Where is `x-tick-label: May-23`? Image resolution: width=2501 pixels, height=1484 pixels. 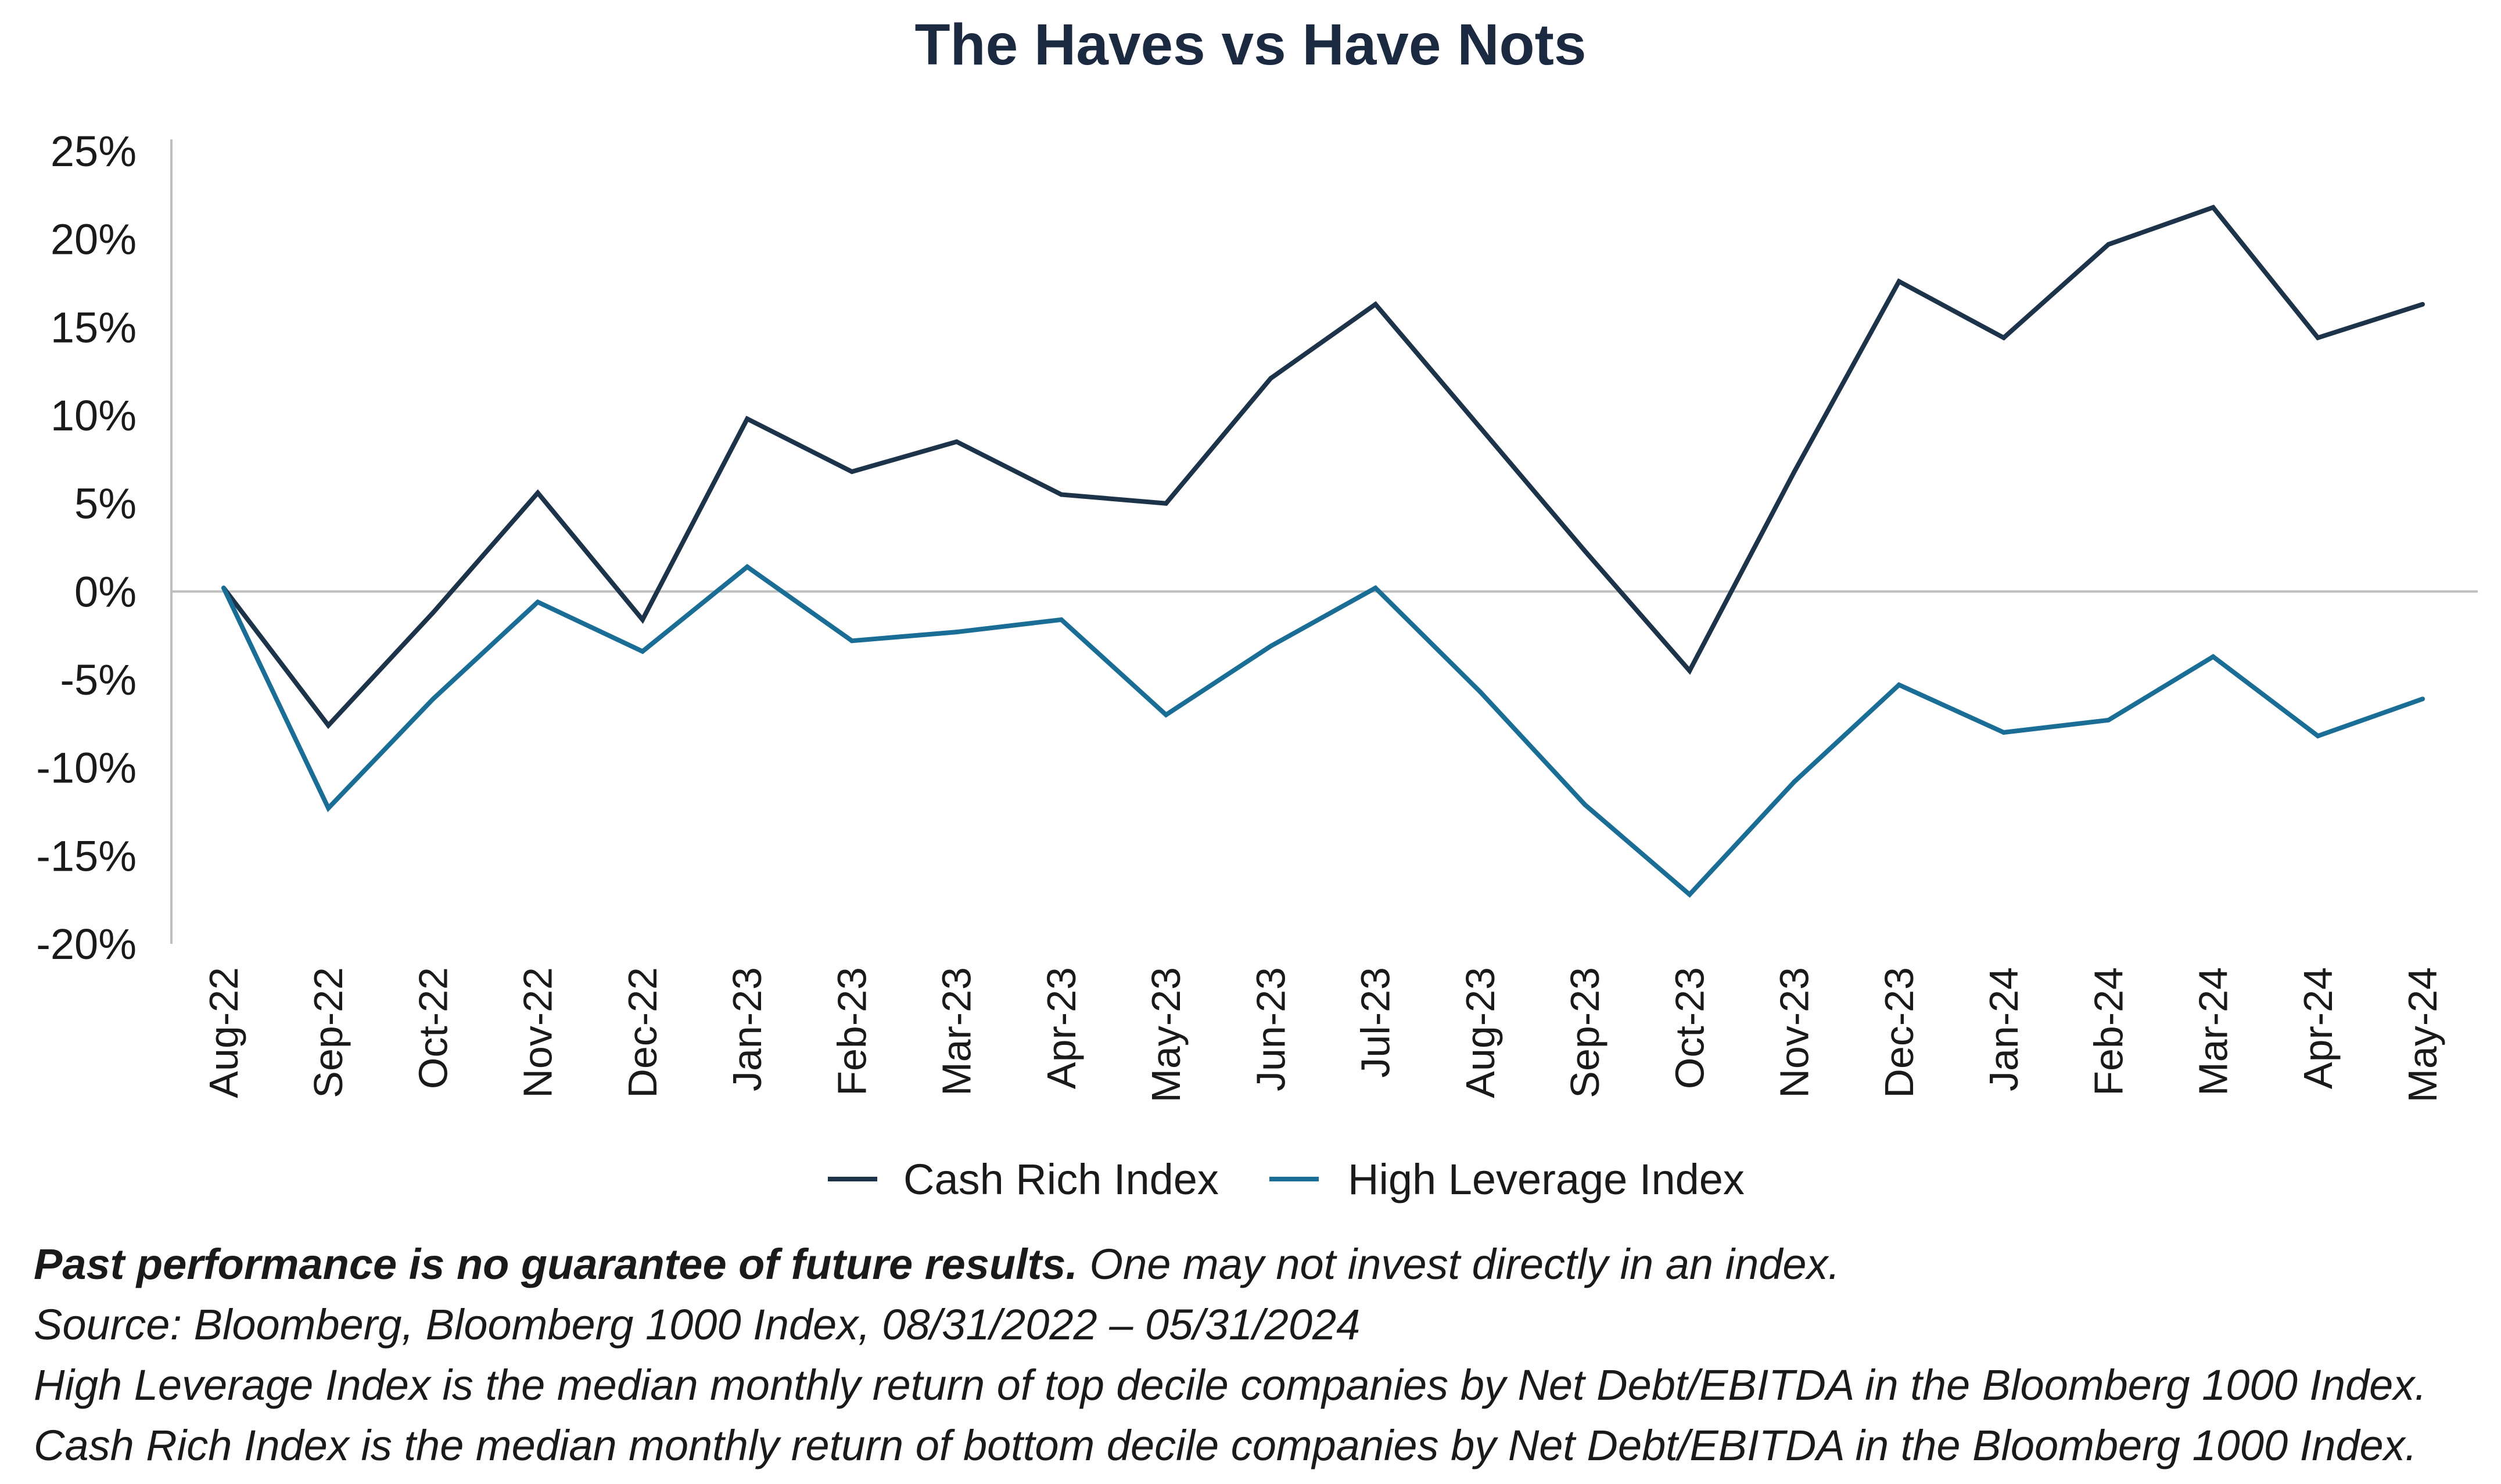
x-tick-label: May-23 is located at coordinates (1166, 1034).